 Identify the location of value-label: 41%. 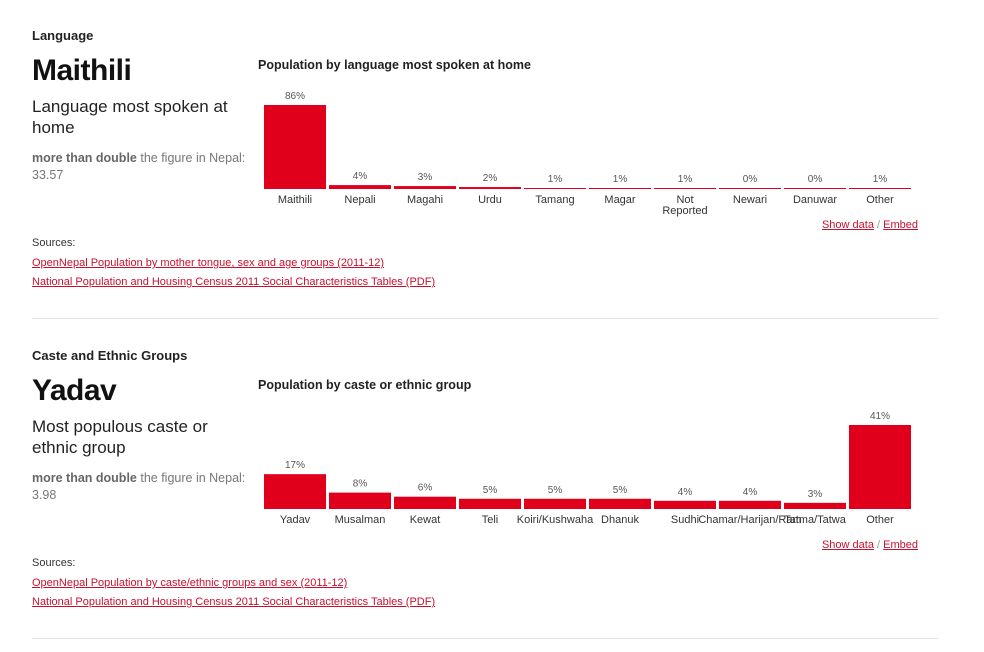
(880, 416).